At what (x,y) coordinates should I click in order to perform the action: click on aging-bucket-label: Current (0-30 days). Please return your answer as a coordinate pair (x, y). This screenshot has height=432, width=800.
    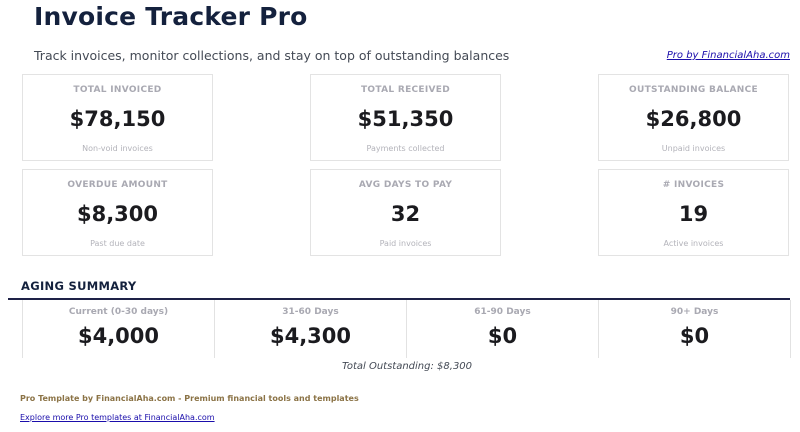
    Looking at the image, I should click on (118, 312).